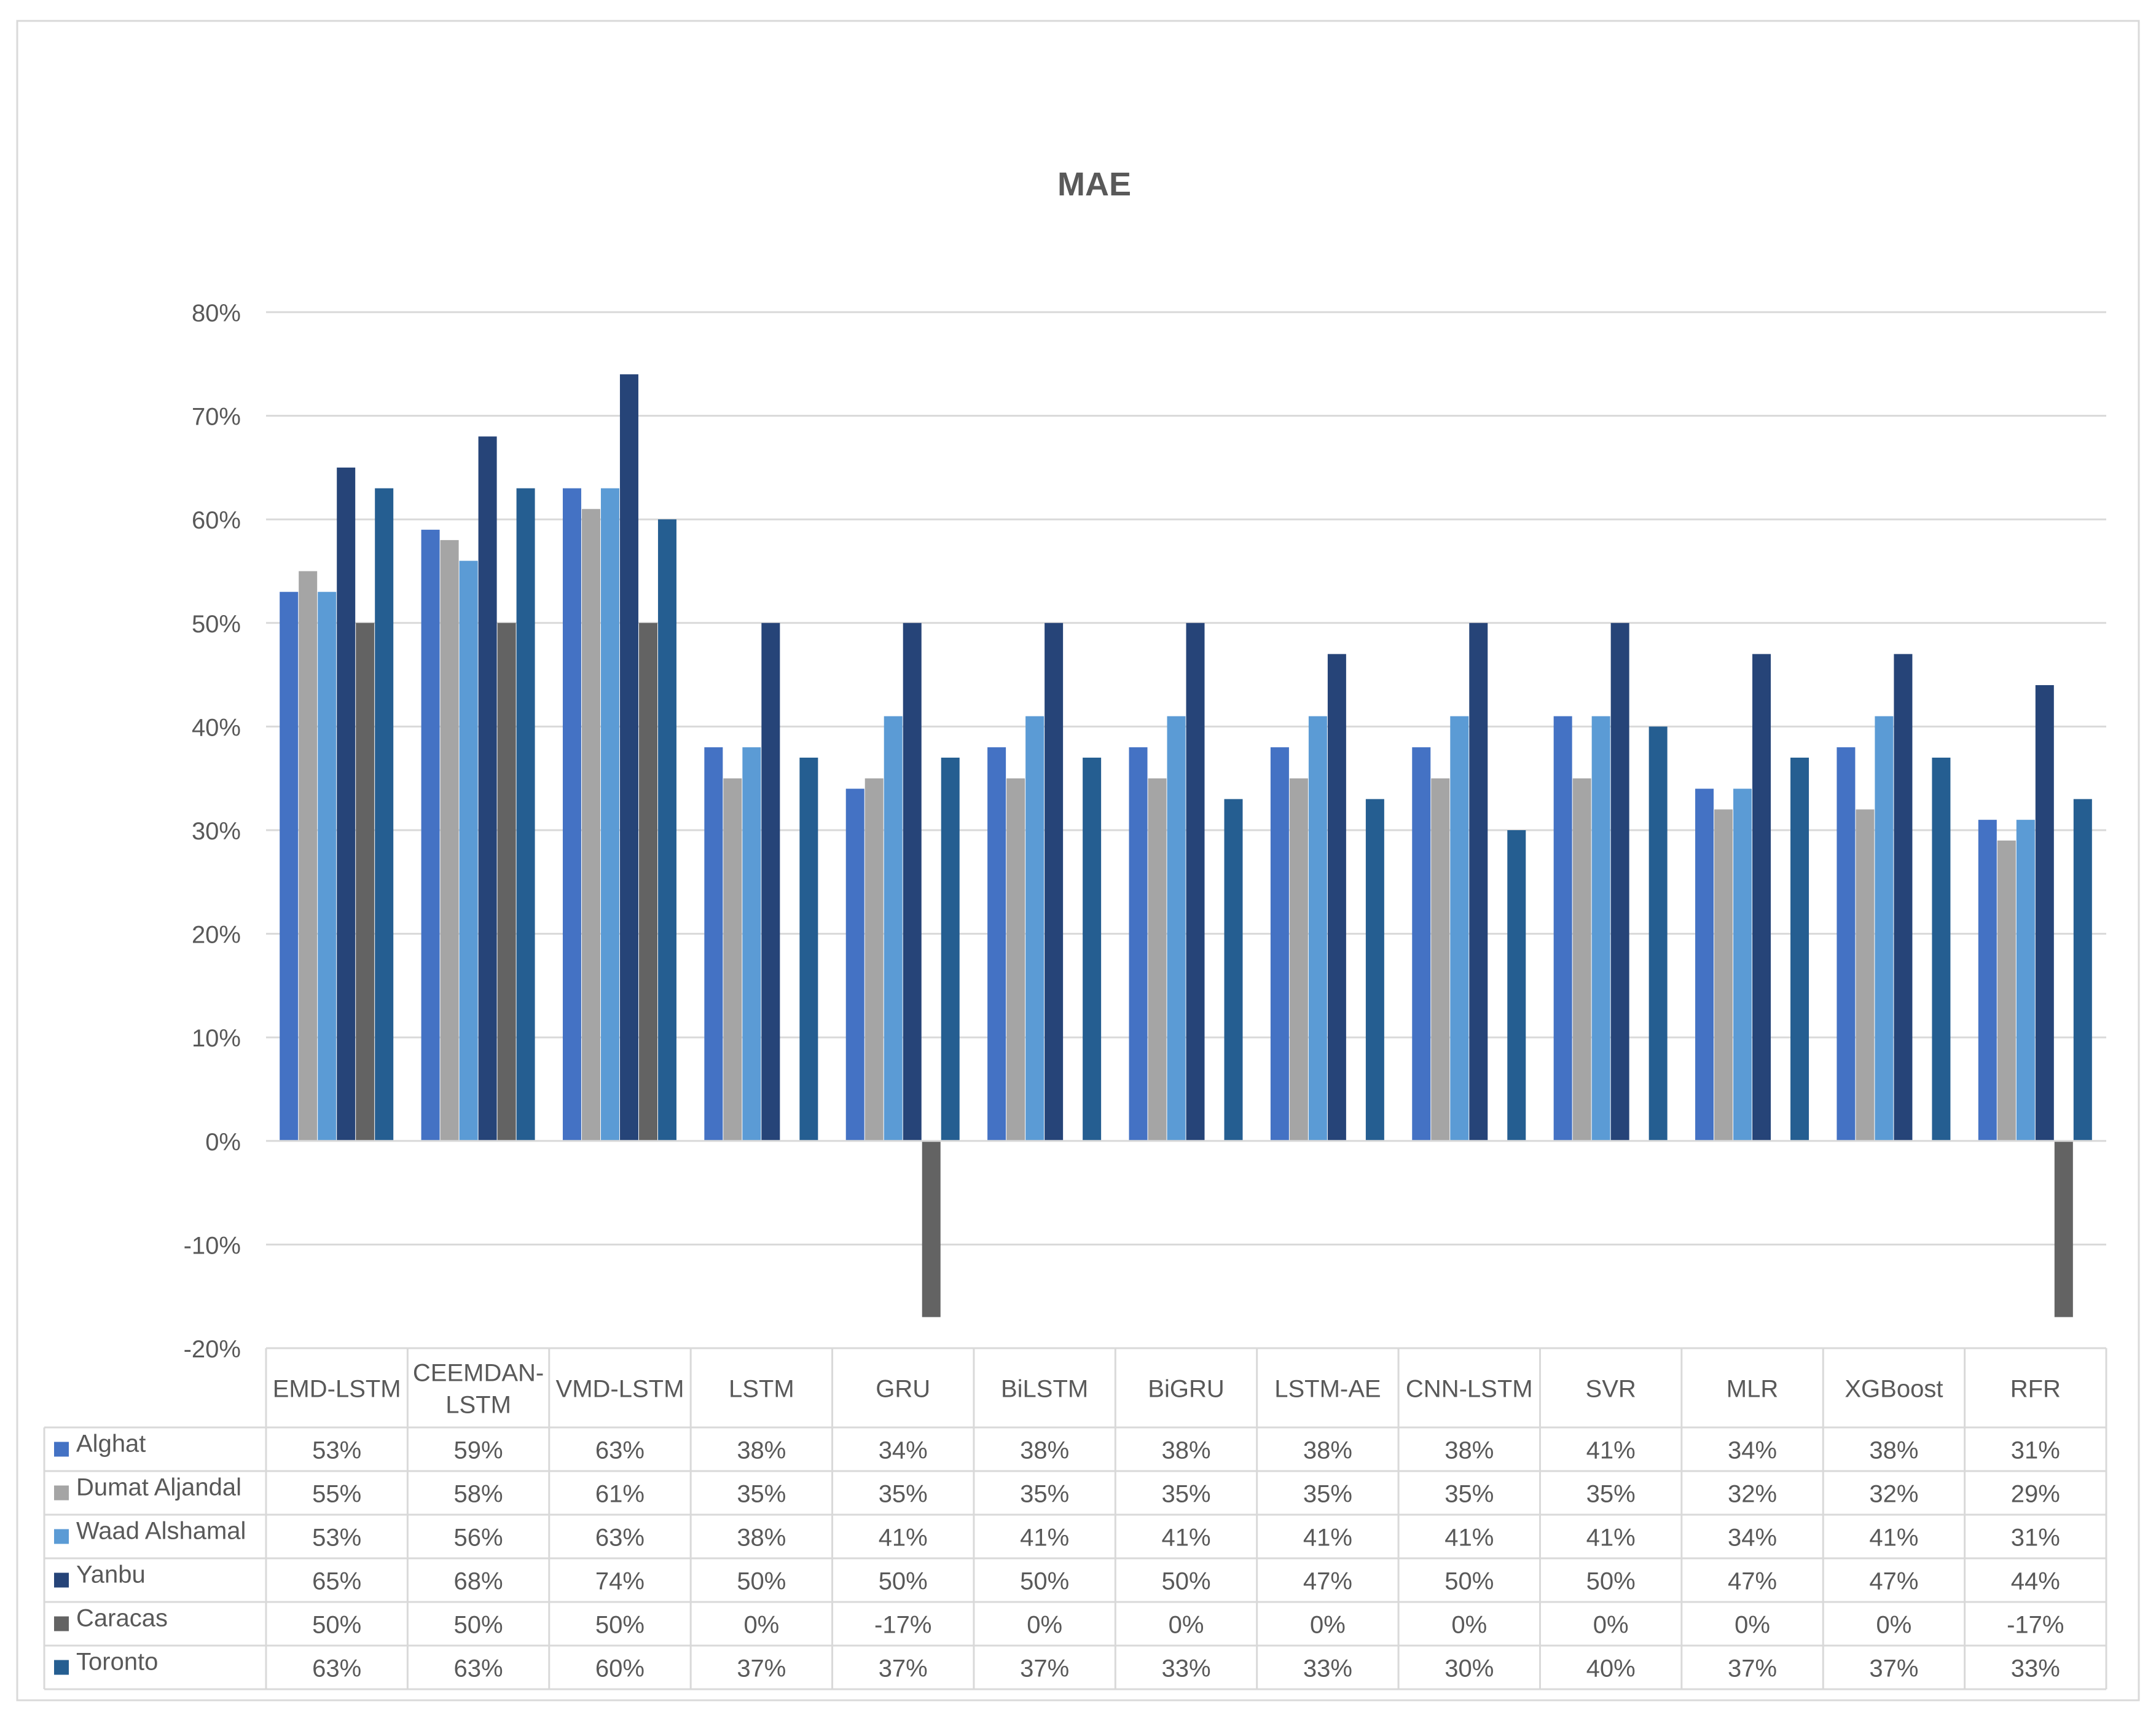 The image size is (2156, 1723). Describe the element at coordinates (336, 1495) in the screenshot. I see `table-value: 55%` at that location.